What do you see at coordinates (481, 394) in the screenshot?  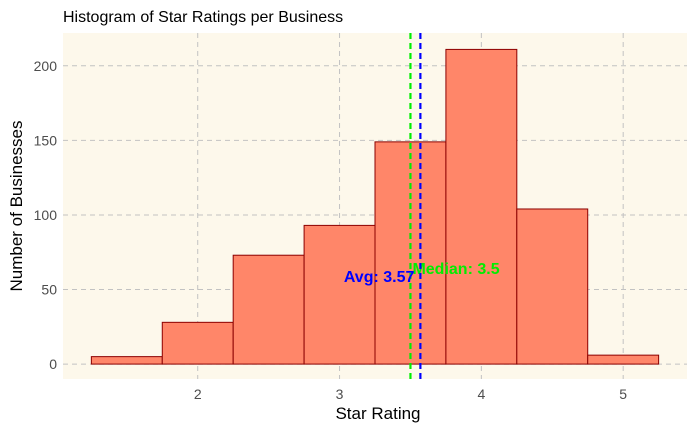 I see `x-tick-label: 4` at bounding box center [481, 394].